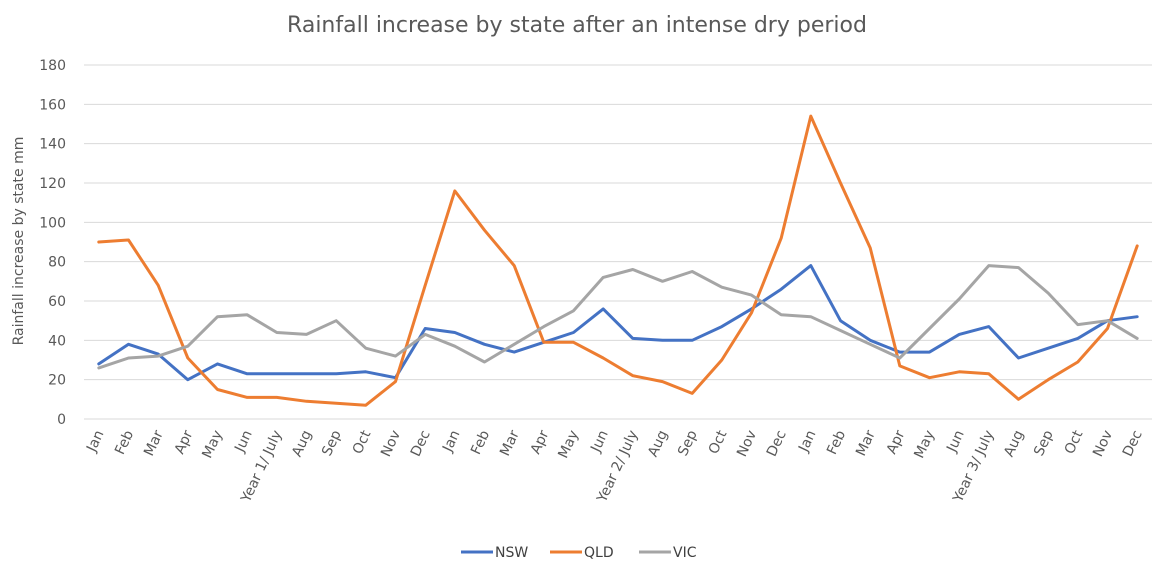 This screenshot has height=571, width=1169. I want to click on y-tick-label: 140, so click(52, 145).